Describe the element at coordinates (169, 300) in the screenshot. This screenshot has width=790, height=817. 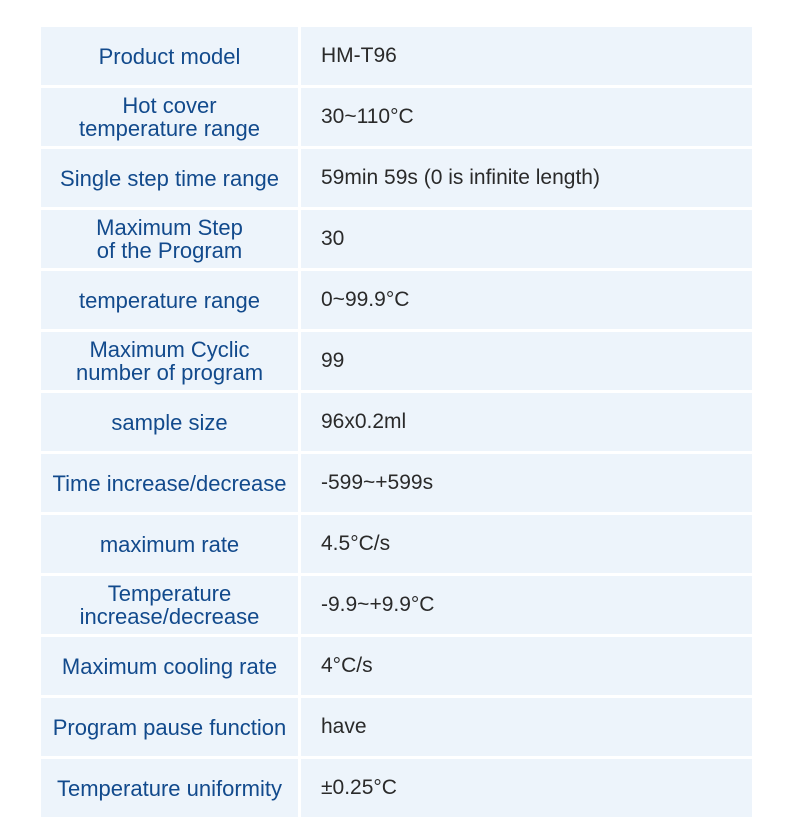
I see `spec-label: temperature range` at that location.